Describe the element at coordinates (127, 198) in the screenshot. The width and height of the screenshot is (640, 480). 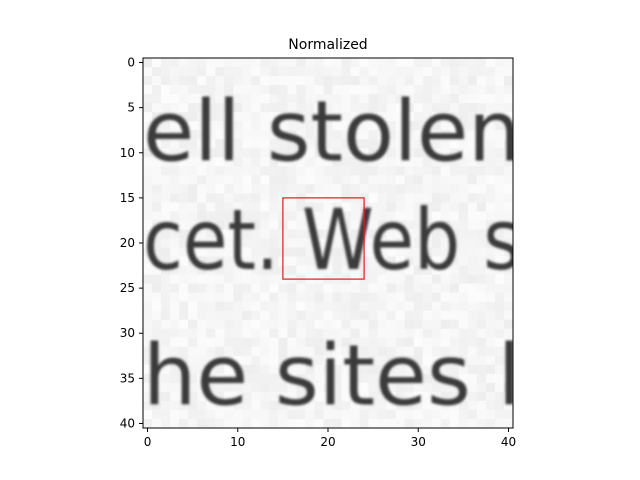
I see `y-tick-label: 15` at that location.